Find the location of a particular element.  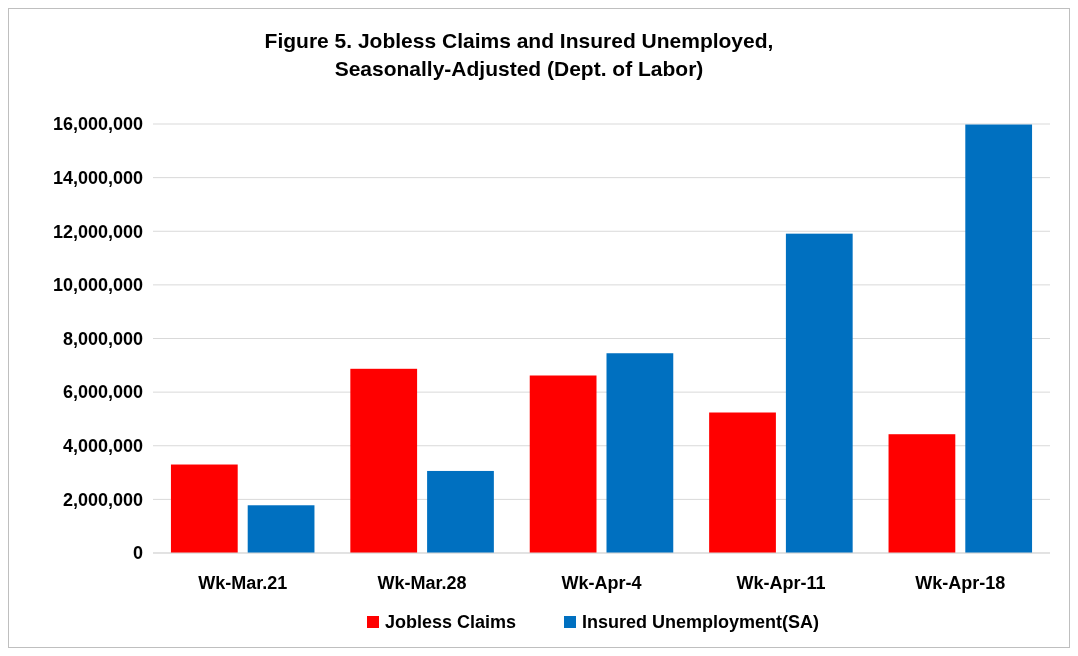

x-tick-label: Wk-Mar.21 is located at coordinates (243, 583).